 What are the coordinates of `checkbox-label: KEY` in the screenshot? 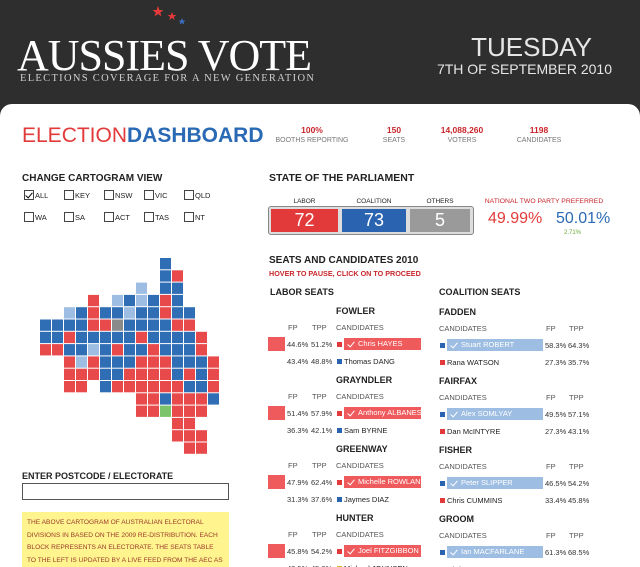 It's located at (83, 195).